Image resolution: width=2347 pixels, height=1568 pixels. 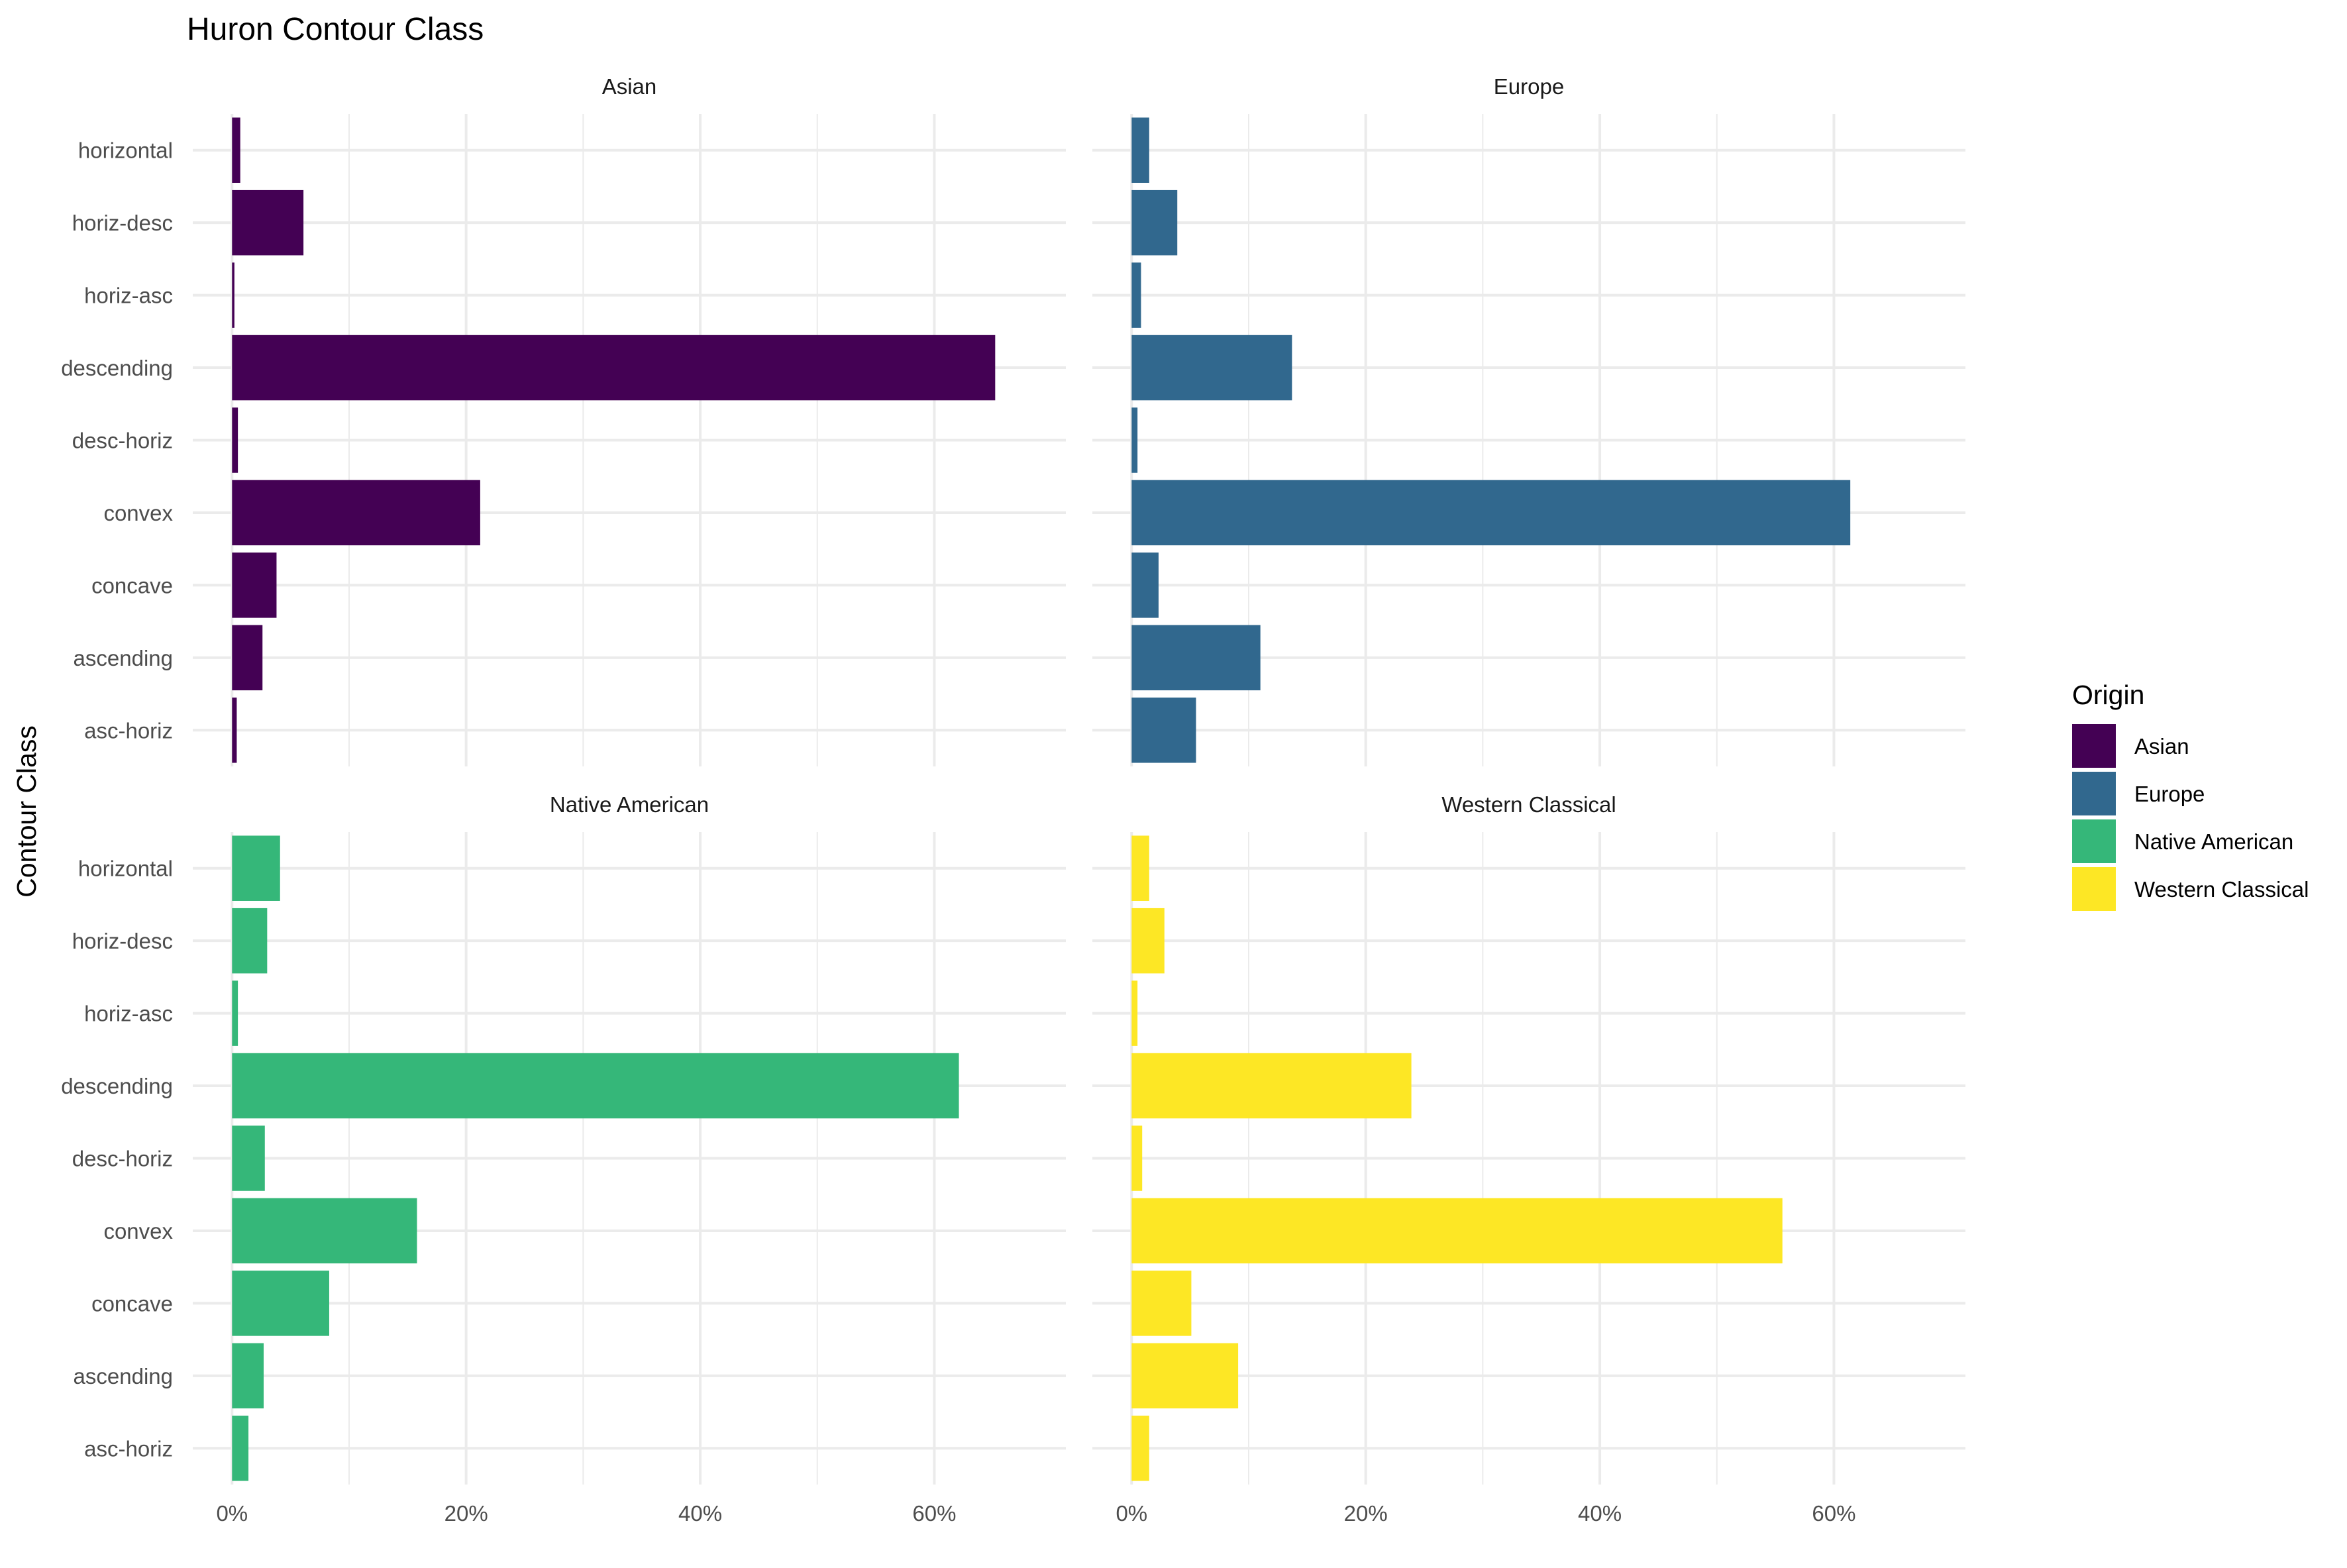 What do you see at coordinates (2161, 746) in the screenshot?
I see `legend-label-asian: Asian` at bounding box center [2161, 746].